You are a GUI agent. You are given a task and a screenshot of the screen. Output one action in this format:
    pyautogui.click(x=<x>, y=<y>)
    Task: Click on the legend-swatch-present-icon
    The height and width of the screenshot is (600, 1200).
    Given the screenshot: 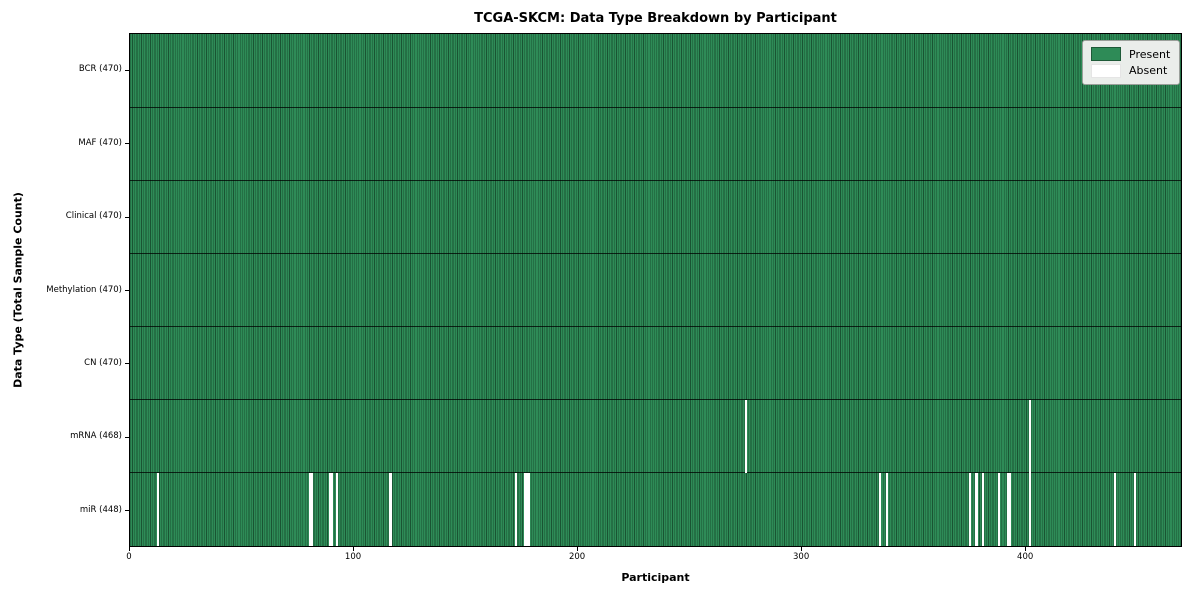 What is the action you would take?
    pyautogui.click(x=1106, y=54)
    